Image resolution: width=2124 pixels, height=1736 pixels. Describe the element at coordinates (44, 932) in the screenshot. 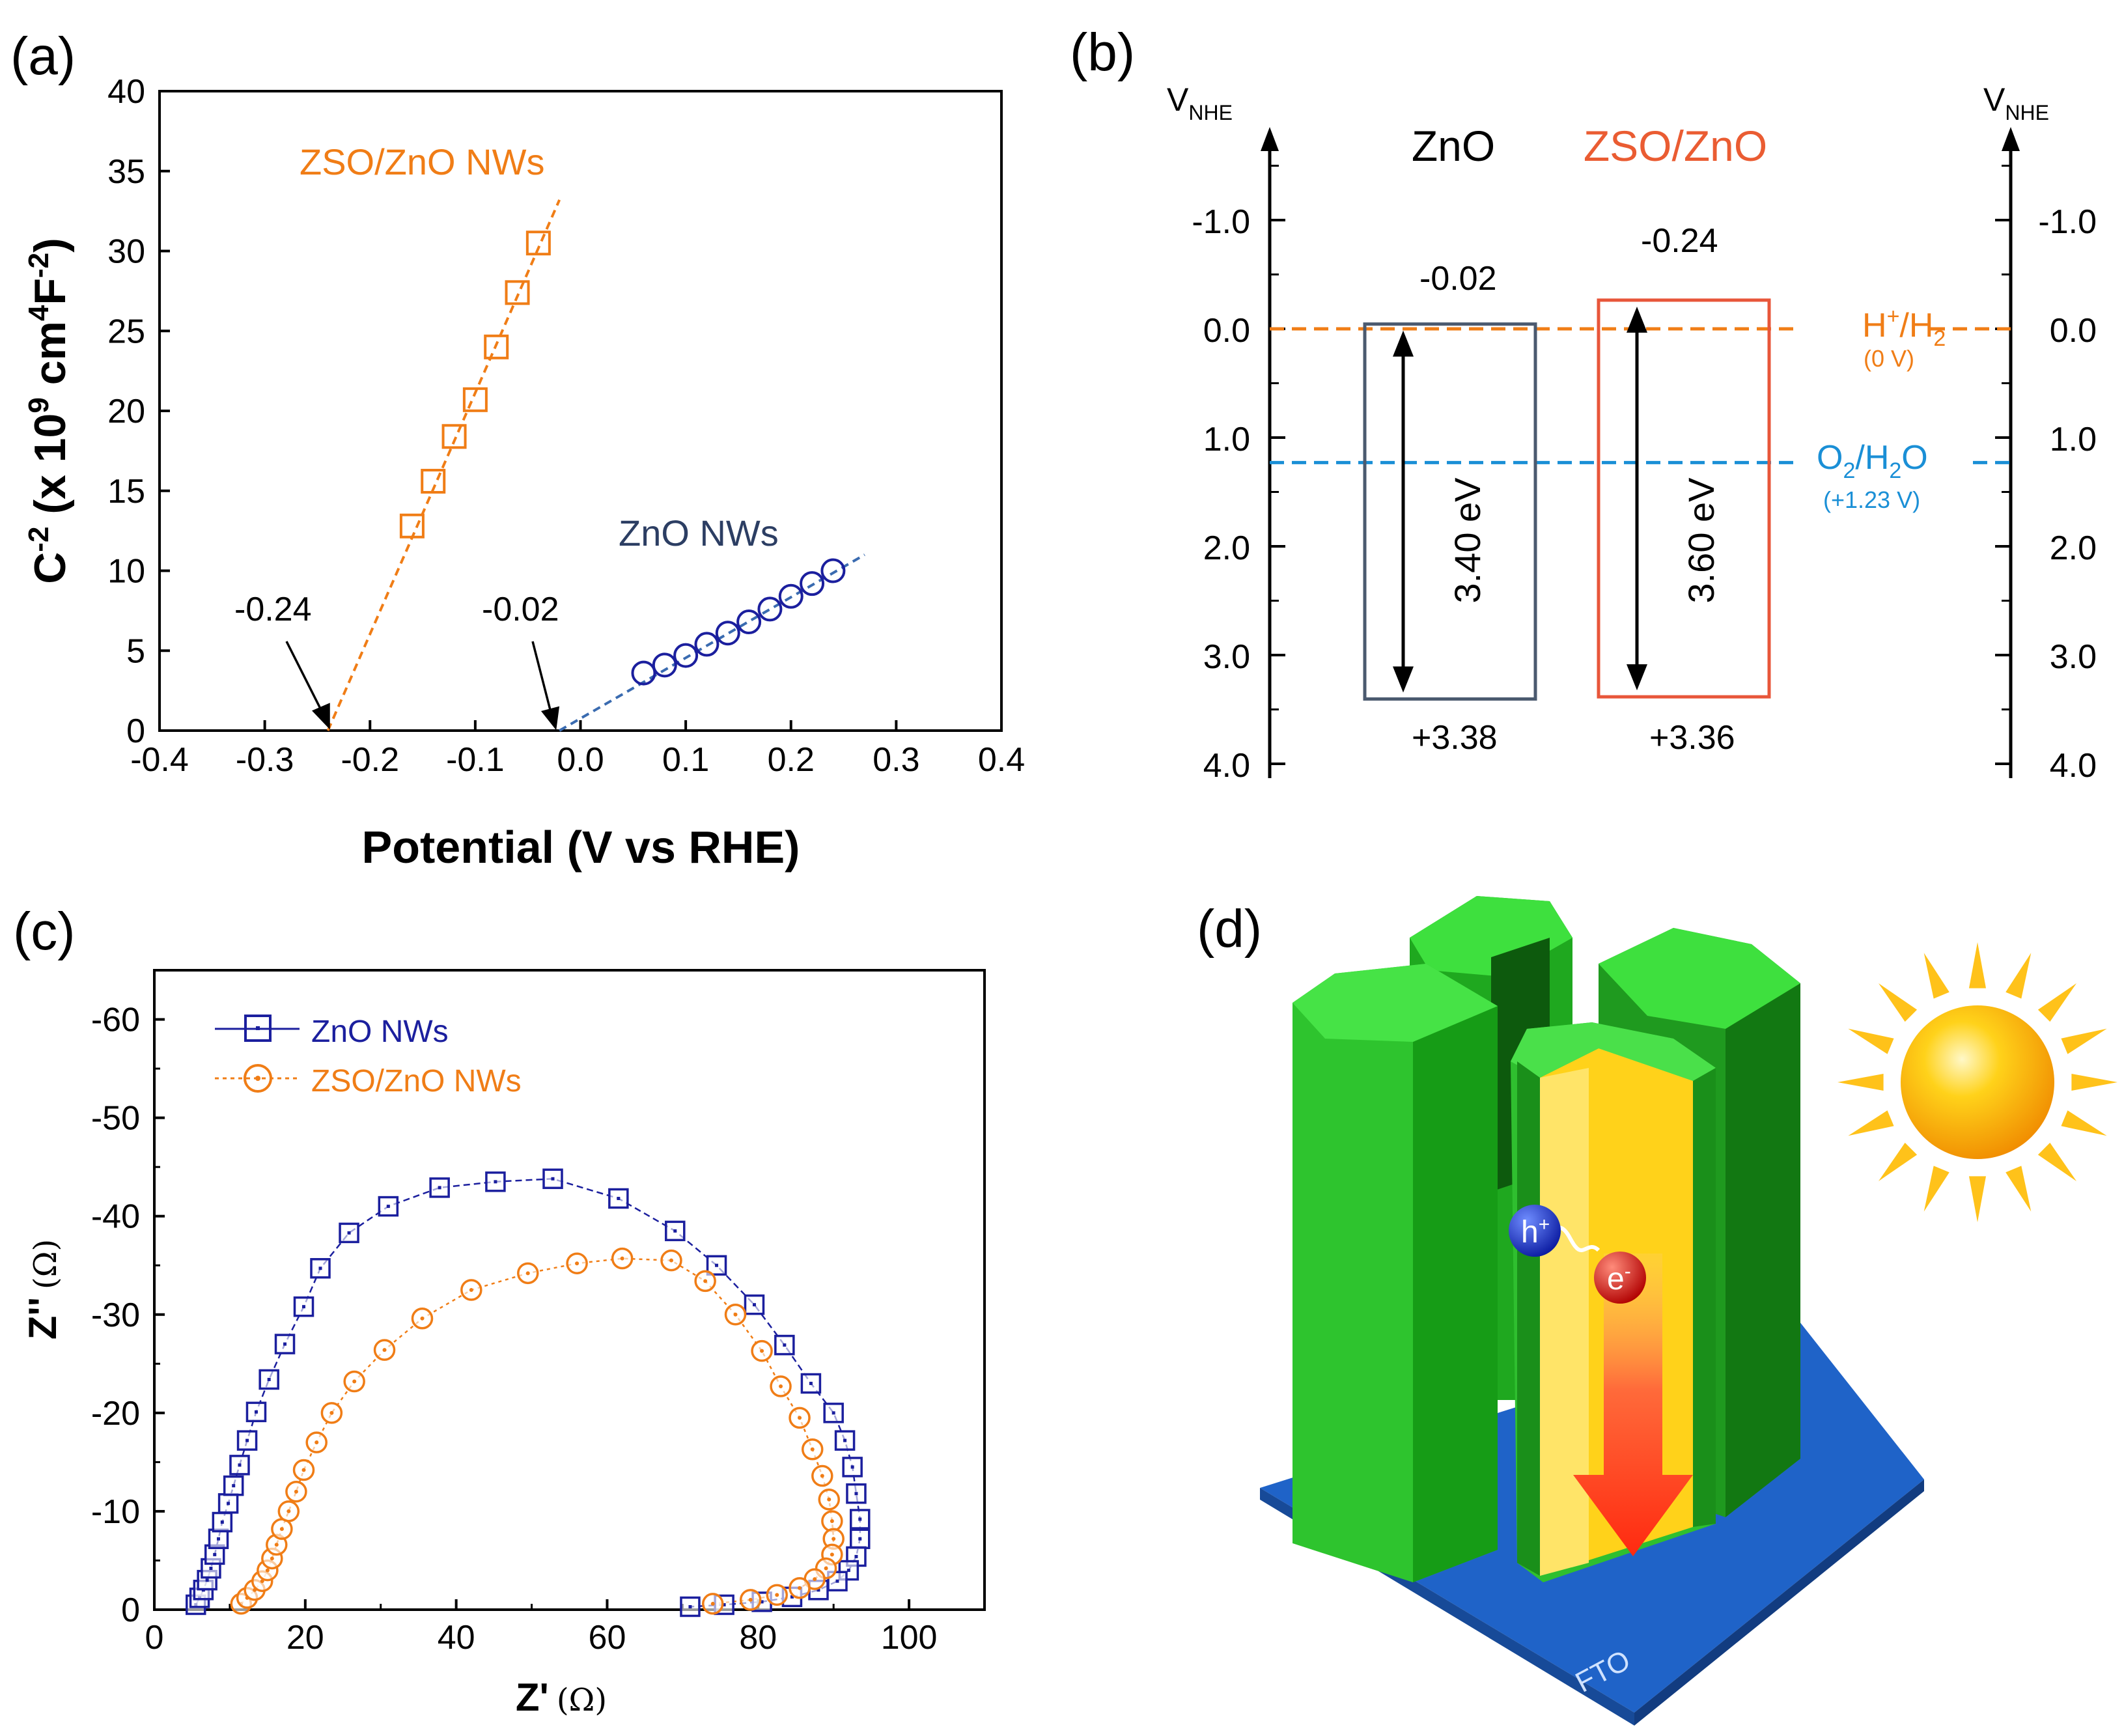

I see `panel-c-label: (c)` at that location.